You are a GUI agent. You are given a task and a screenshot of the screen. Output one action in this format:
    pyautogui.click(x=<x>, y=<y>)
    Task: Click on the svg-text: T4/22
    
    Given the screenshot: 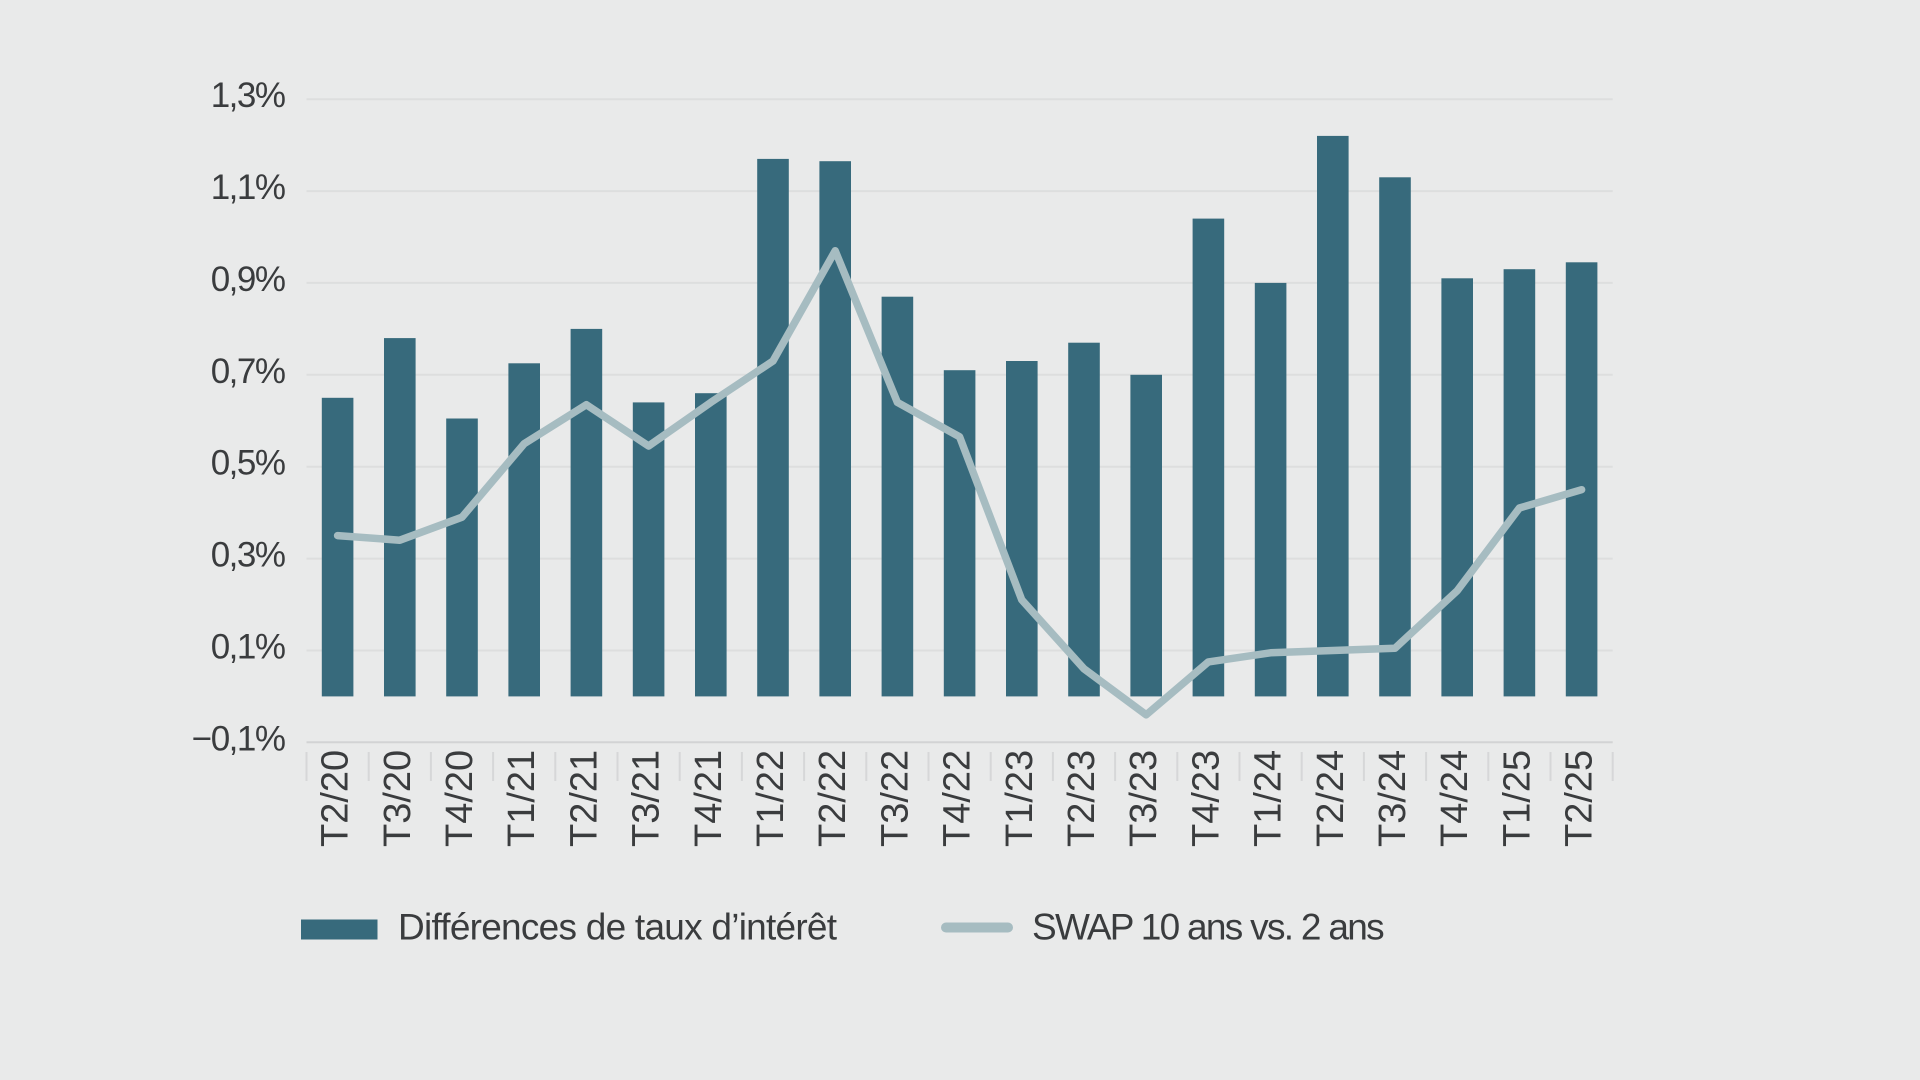 What is the action you would take?
    pyautogui.click(x=958, y=798)
    